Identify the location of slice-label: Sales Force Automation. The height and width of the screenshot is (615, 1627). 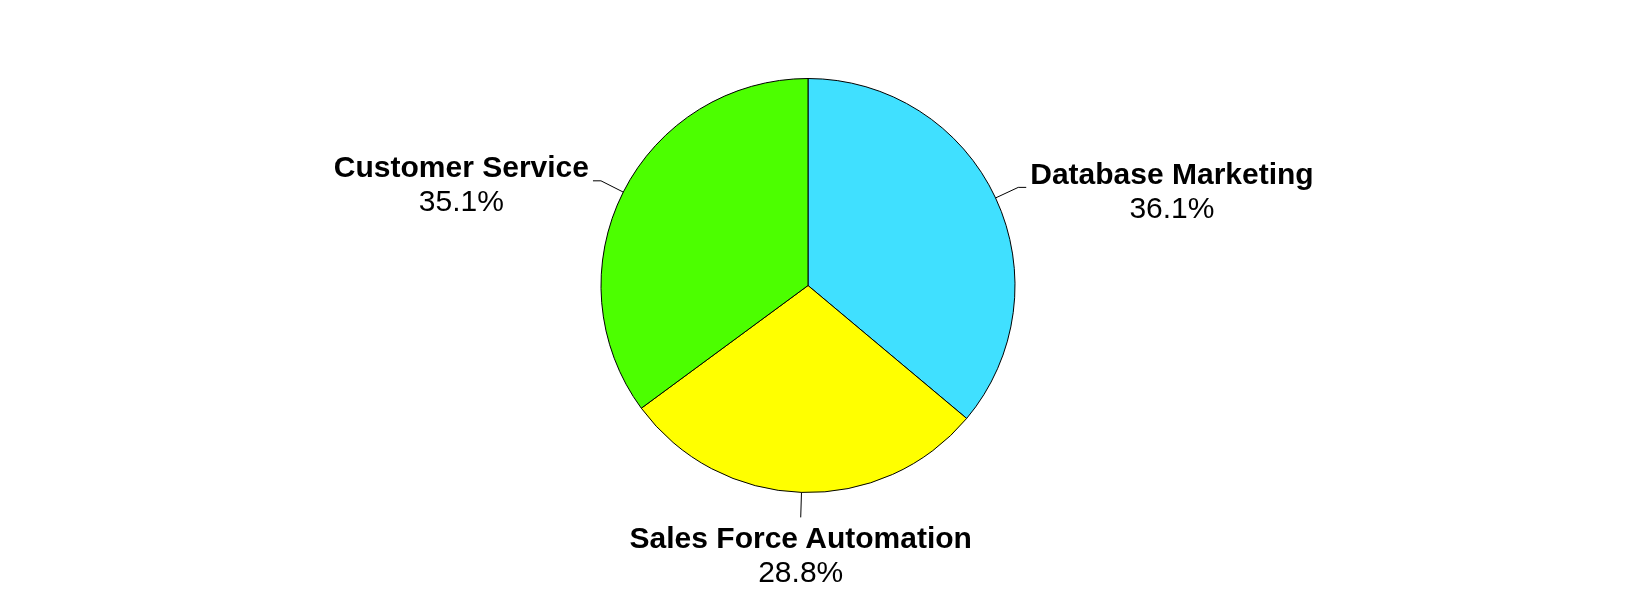
(800, 537).